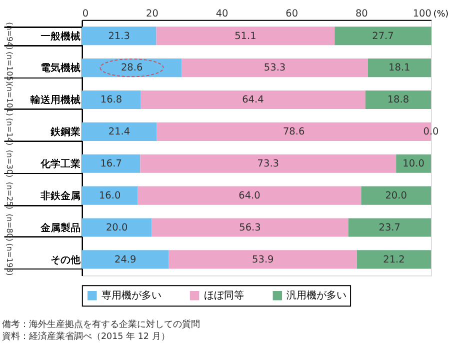 This screenshot has width=470, height=343. What do you see at coordinates (316, 296) in the screenshot?
I see `legend-label: 汎用機が多い` at bounding box center [316, 296].